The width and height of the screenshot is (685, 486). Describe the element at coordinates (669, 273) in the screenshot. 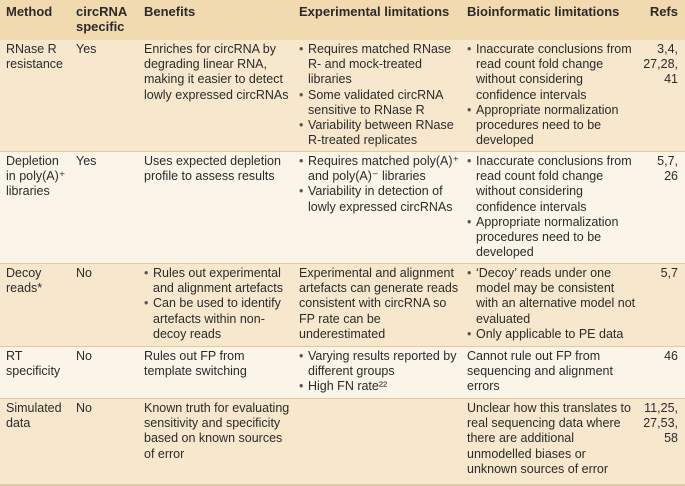

I see `cell-refs: 5,7` at that location.